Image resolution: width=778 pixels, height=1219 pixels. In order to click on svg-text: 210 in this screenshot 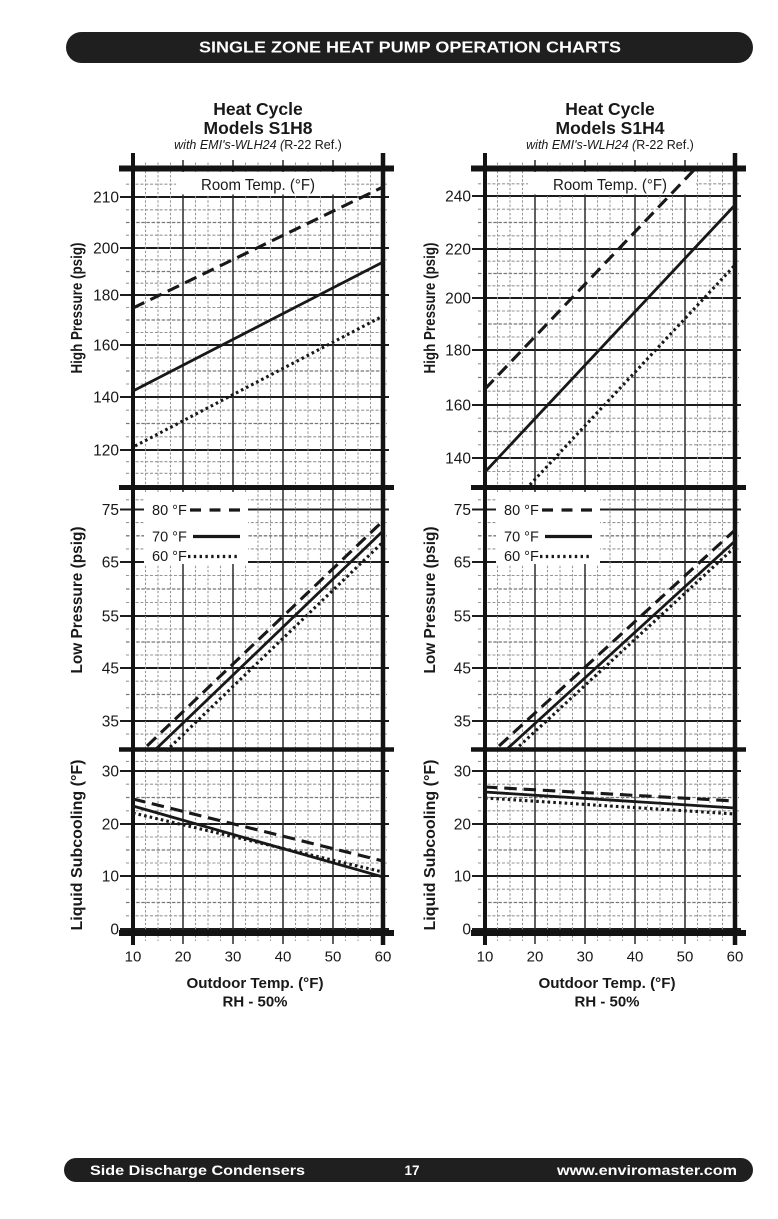, I will do `click(106, 198)`.